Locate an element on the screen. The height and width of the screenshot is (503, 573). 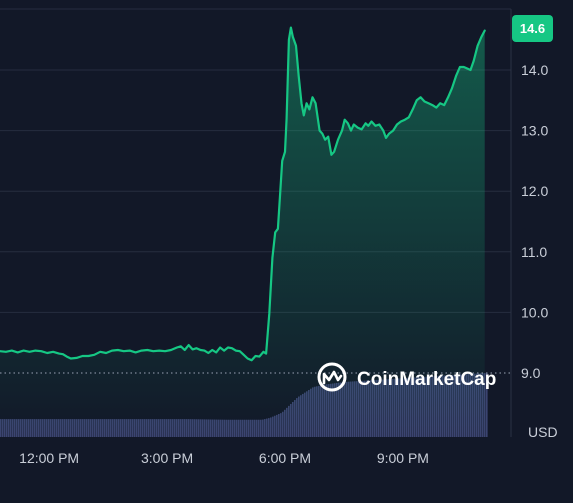
y-tick-label: 12.0 is located at coordinates (534, 191).